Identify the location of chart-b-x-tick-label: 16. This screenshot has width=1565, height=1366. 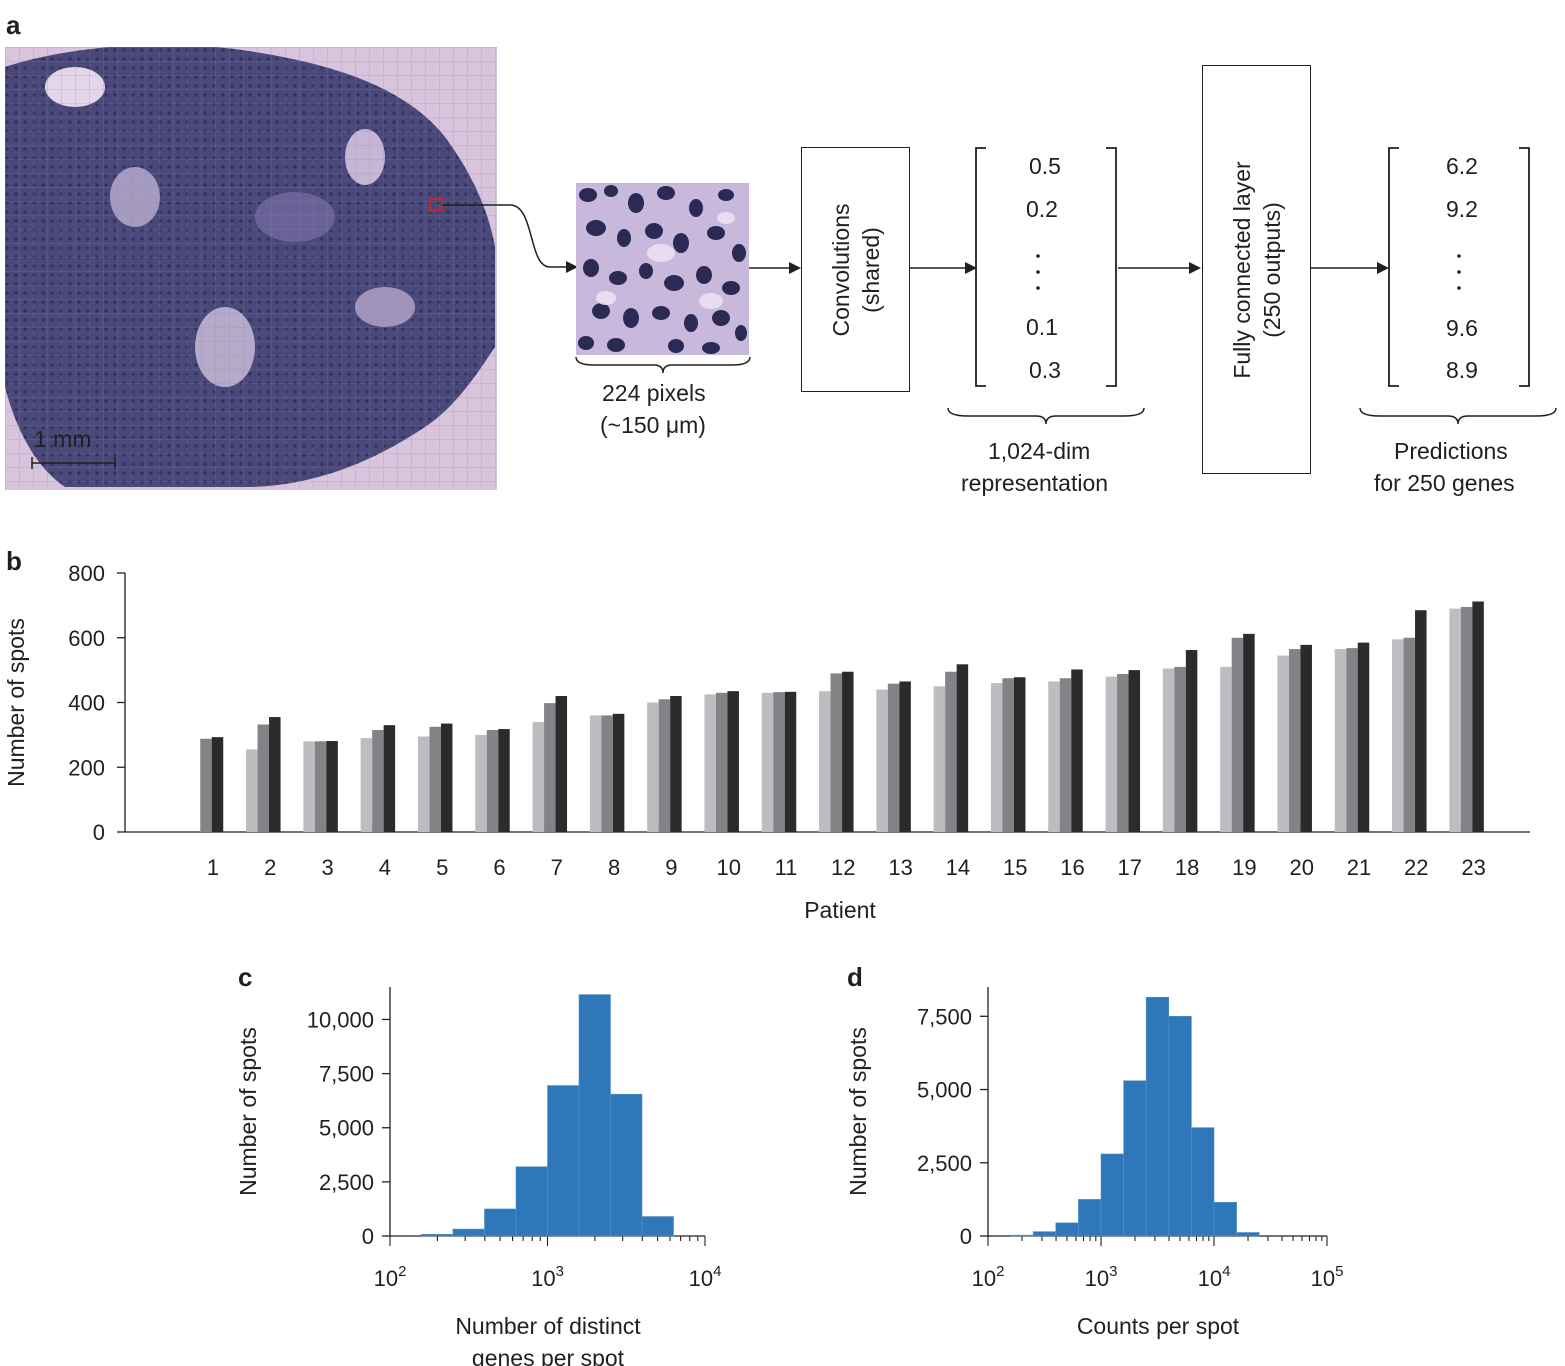
(1072, 867).